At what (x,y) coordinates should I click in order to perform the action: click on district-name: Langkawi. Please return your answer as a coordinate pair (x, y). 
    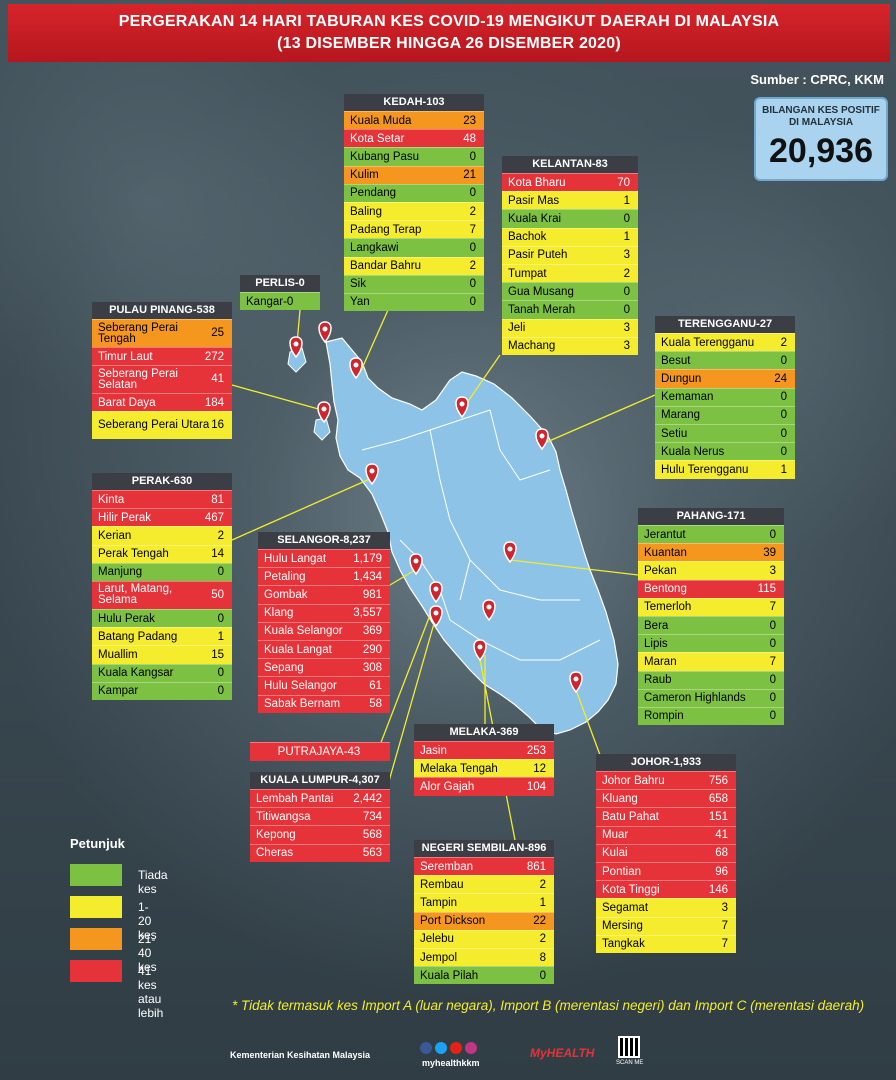
    Looking at the image, I should click on (374, 247).